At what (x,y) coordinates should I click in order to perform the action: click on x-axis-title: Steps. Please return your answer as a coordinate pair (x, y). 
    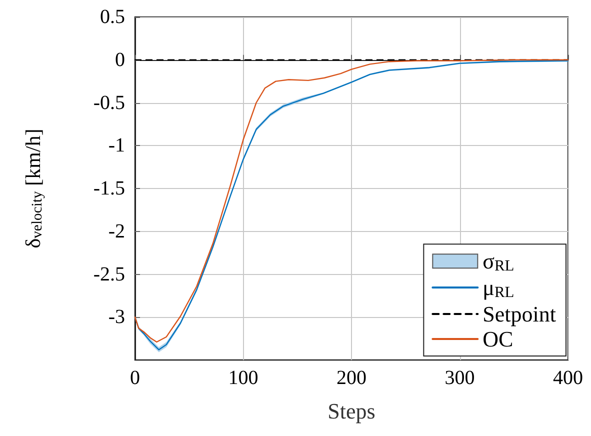
    Looking at the image, I should click on (352, 411).